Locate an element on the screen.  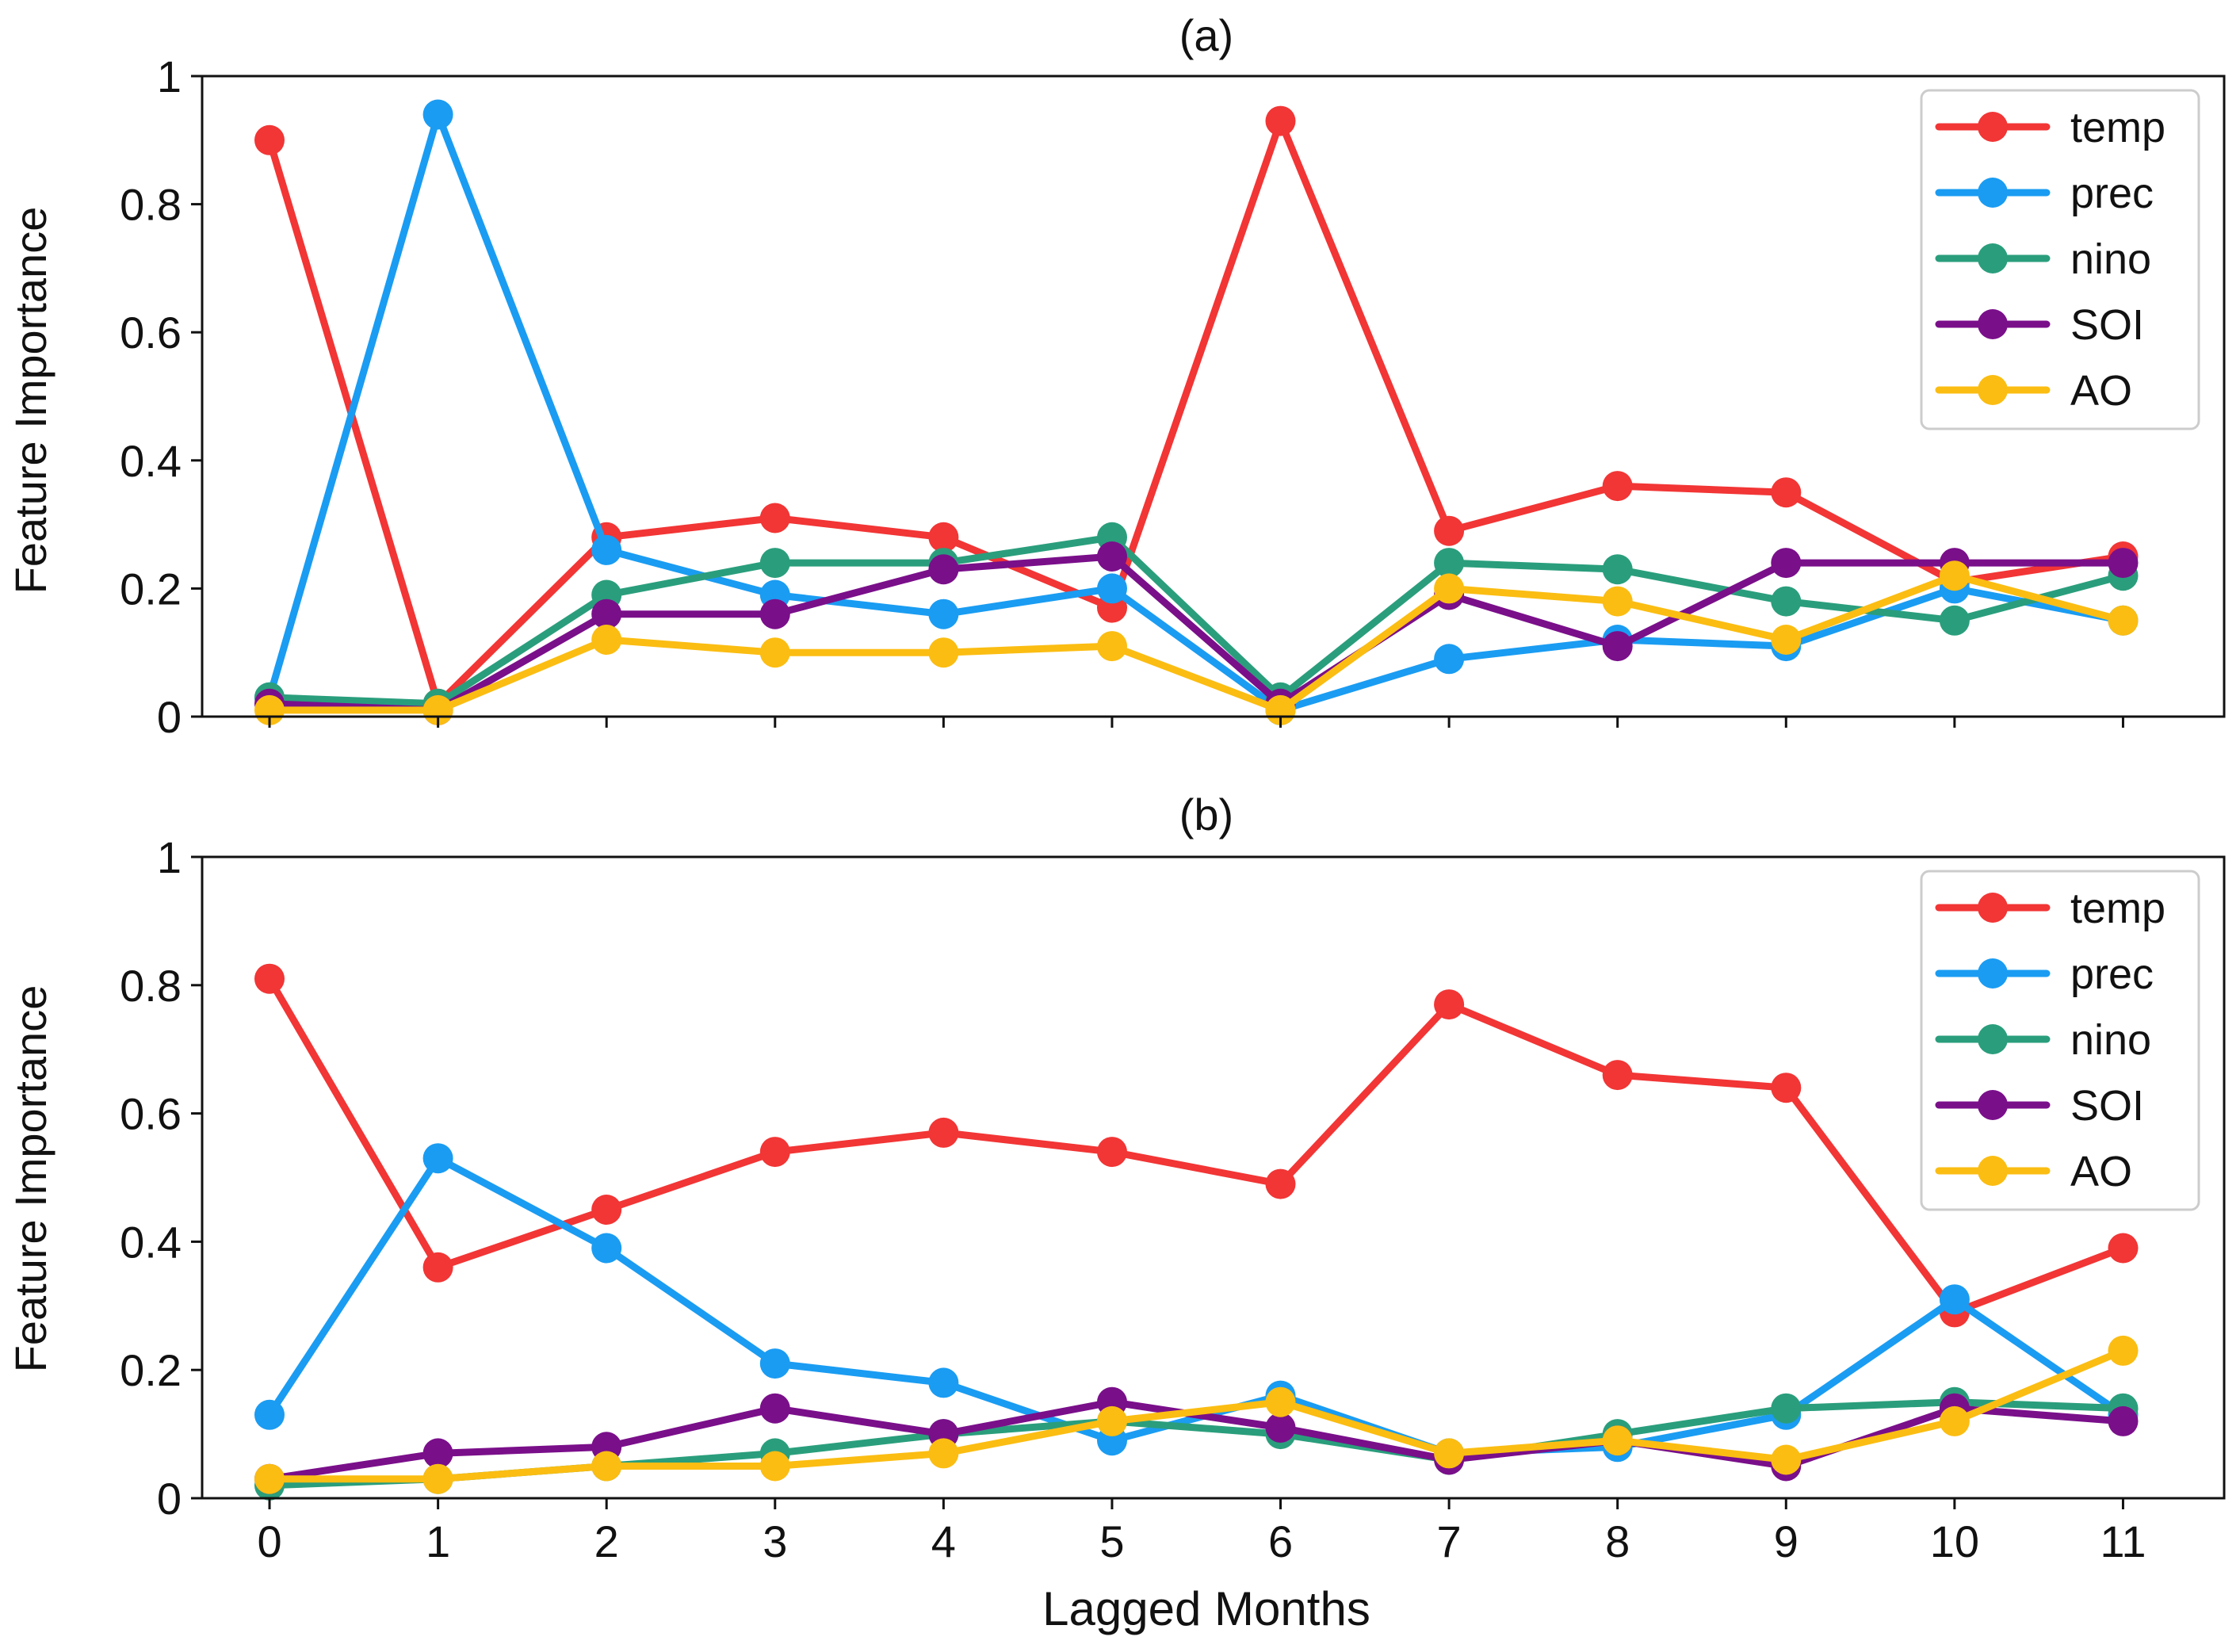
panel-b-legend-marker-prec is located at coordinates (1993, 974).